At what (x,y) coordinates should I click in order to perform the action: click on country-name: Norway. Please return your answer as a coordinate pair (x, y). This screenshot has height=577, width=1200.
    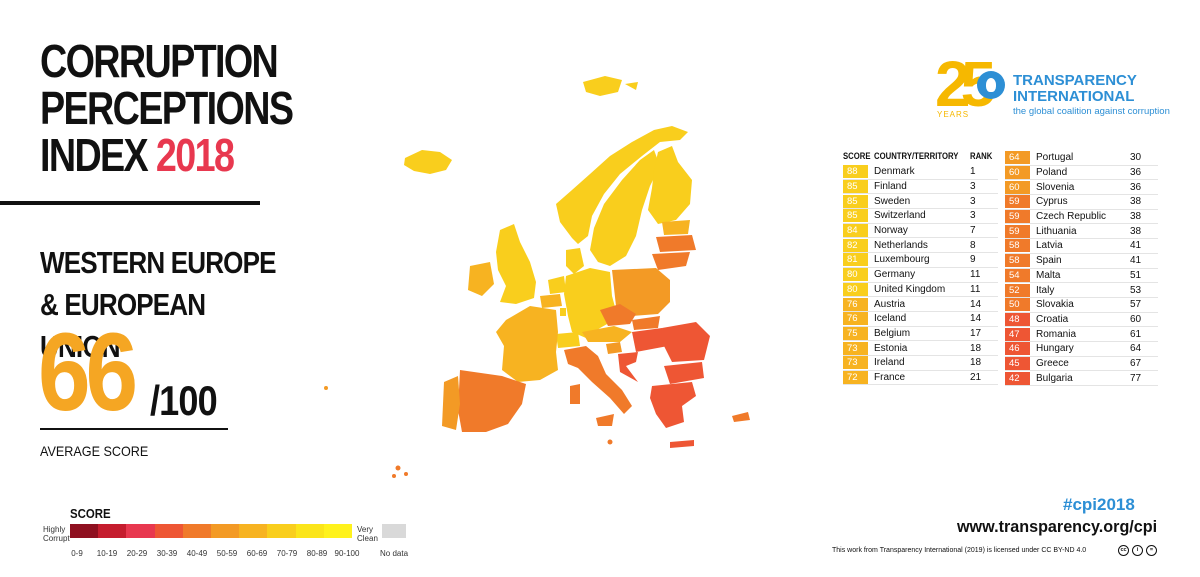
    Looking at the image, I should click on (891, 231).